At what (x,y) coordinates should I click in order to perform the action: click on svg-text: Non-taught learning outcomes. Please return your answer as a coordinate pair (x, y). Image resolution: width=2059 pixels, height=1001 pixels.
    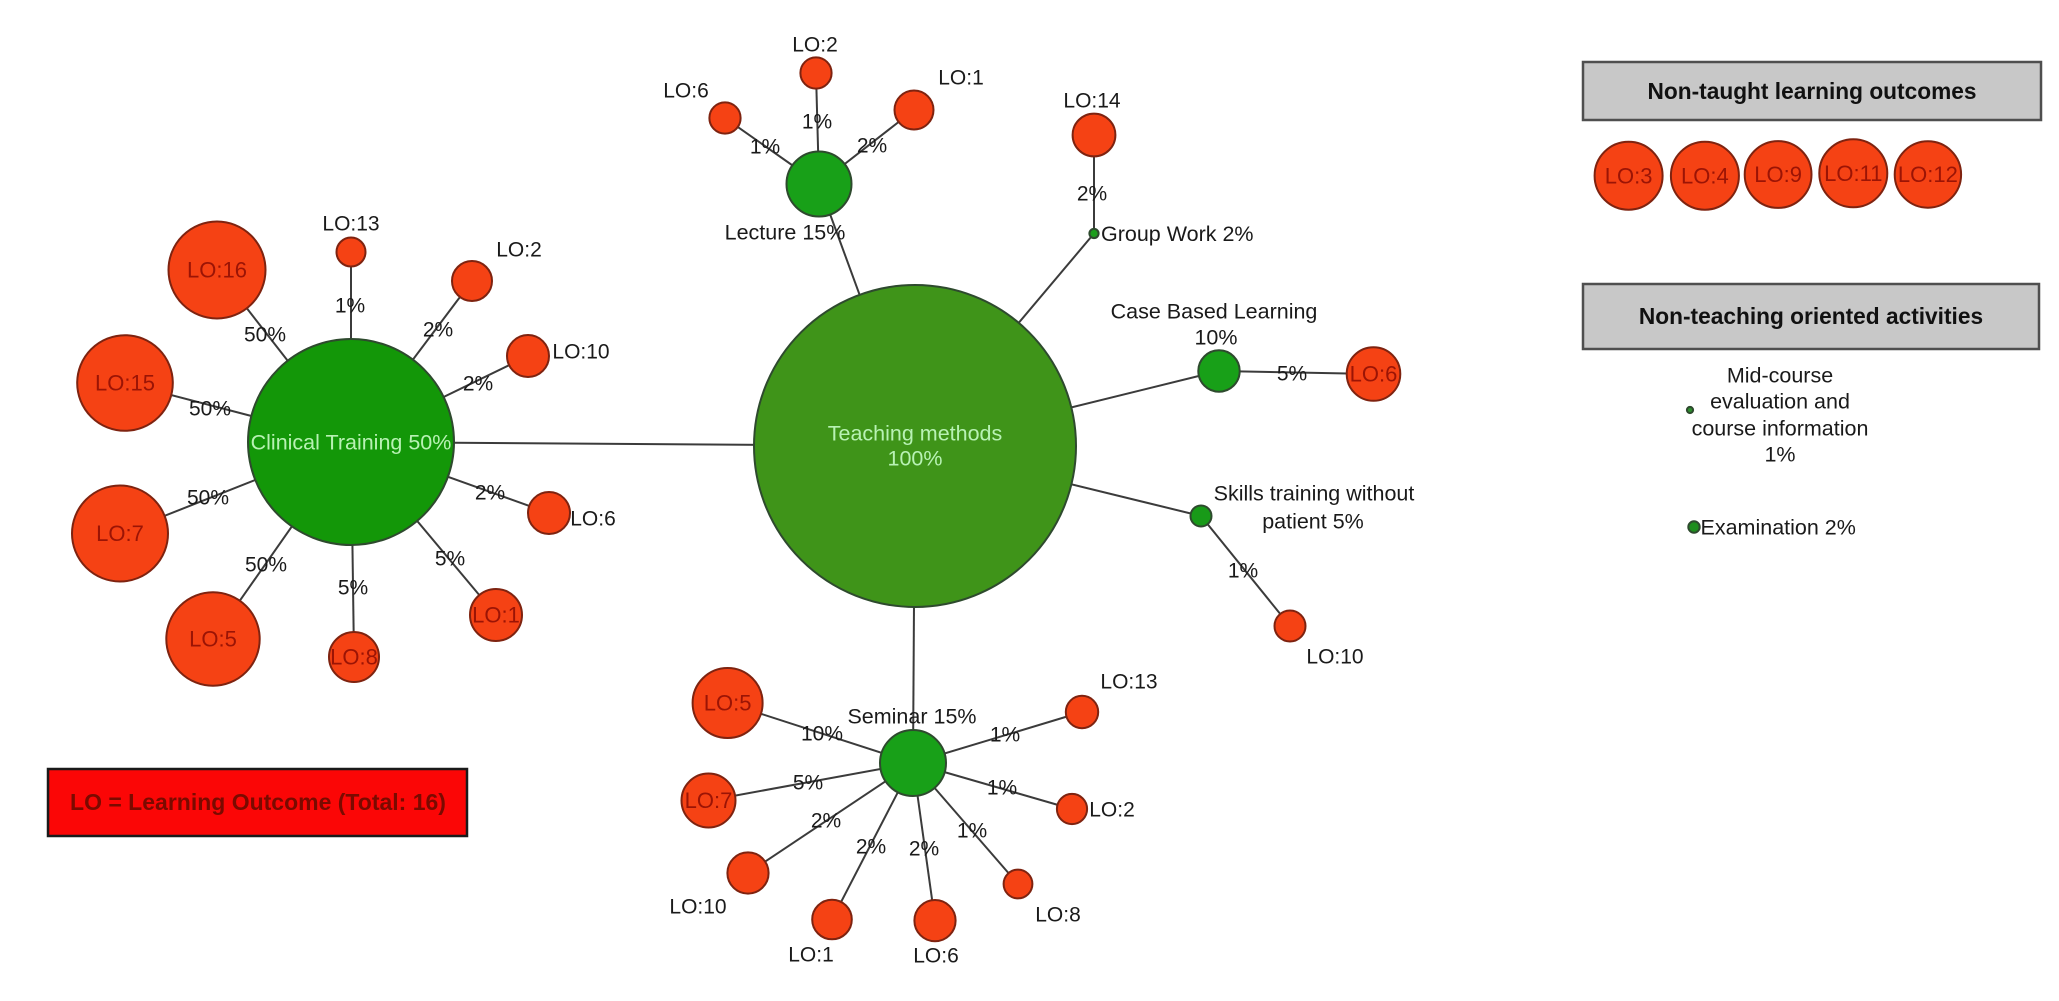
    Looking at the image, I should click on (1812, 91).